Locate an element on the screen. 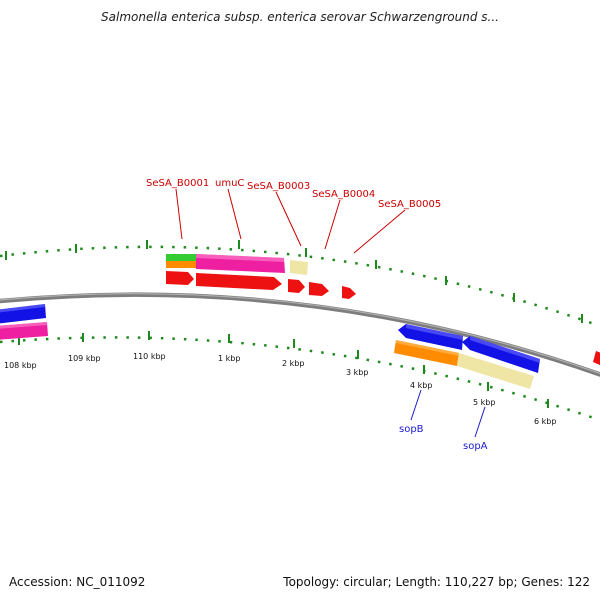  tick-label: 1 kbp is located at coordinates (229, 358).